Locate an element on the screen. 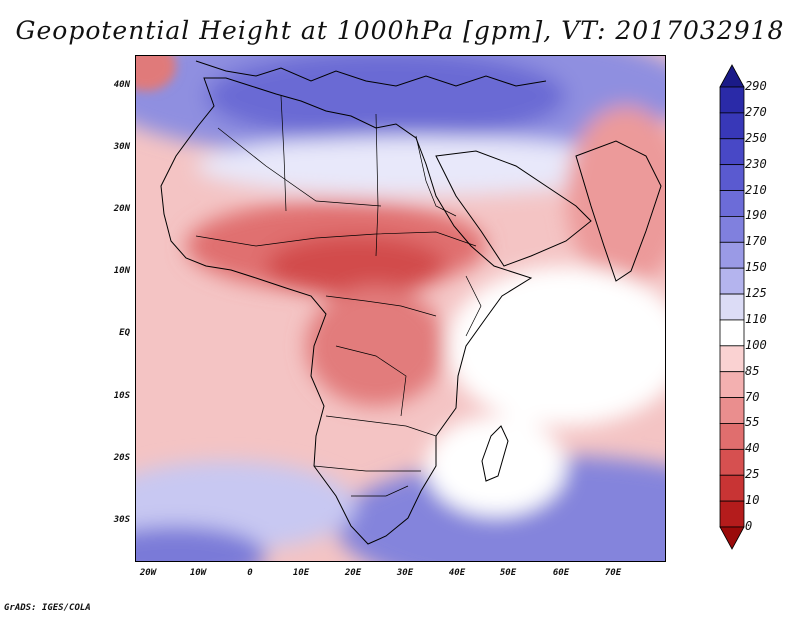 Image resolution: width=800 pixels, height=618 pixels. lat-label-10n: 10N is located at coordinates (121, 271).